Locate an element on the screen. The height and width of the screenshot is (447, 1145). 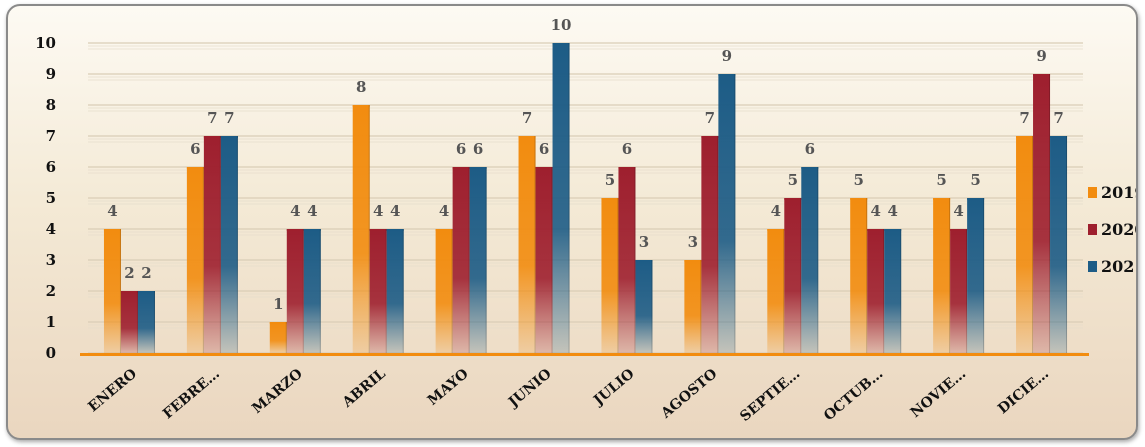
legend-label-2020: 2020 is located at coordinates (1119, 229).